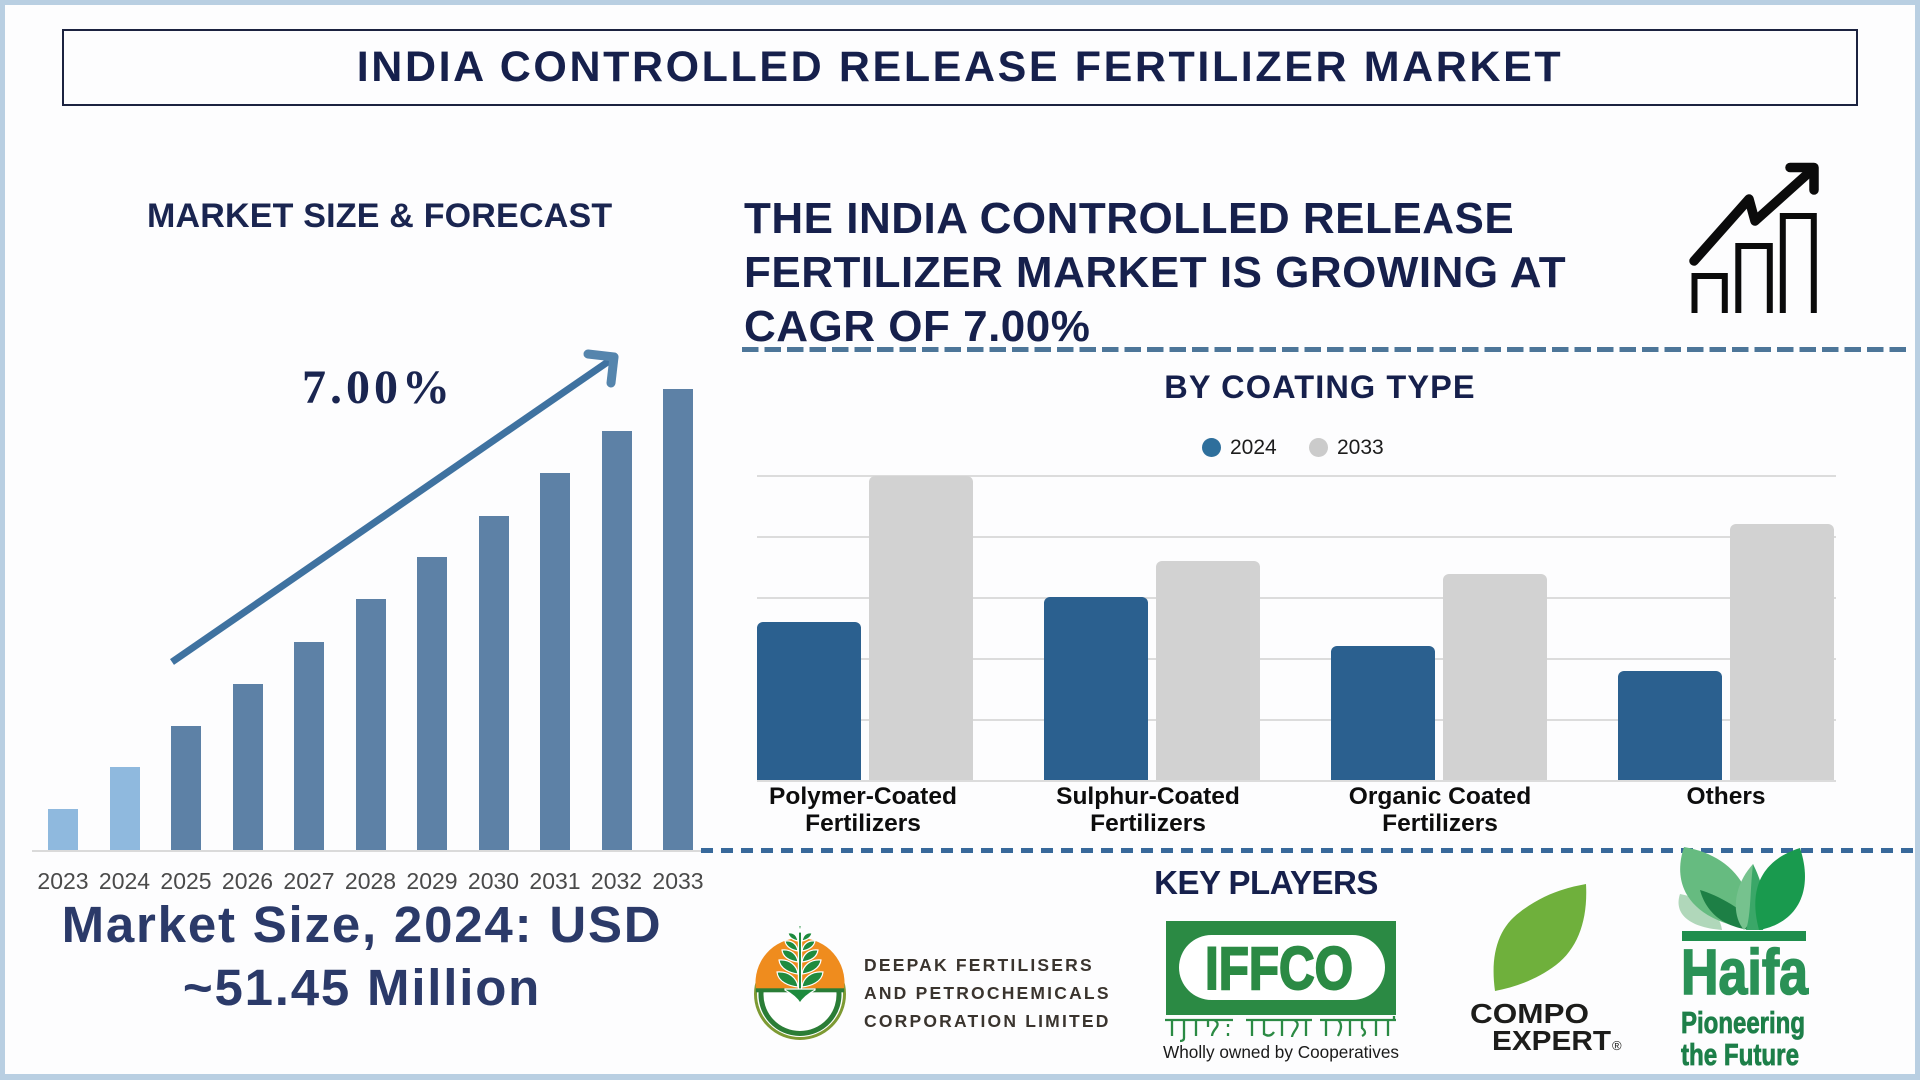  What do you see at coordinates (1743, 1022) in the screenshot?
I see `svg-text: Pioneering` at bounding box center [1743, 1022].